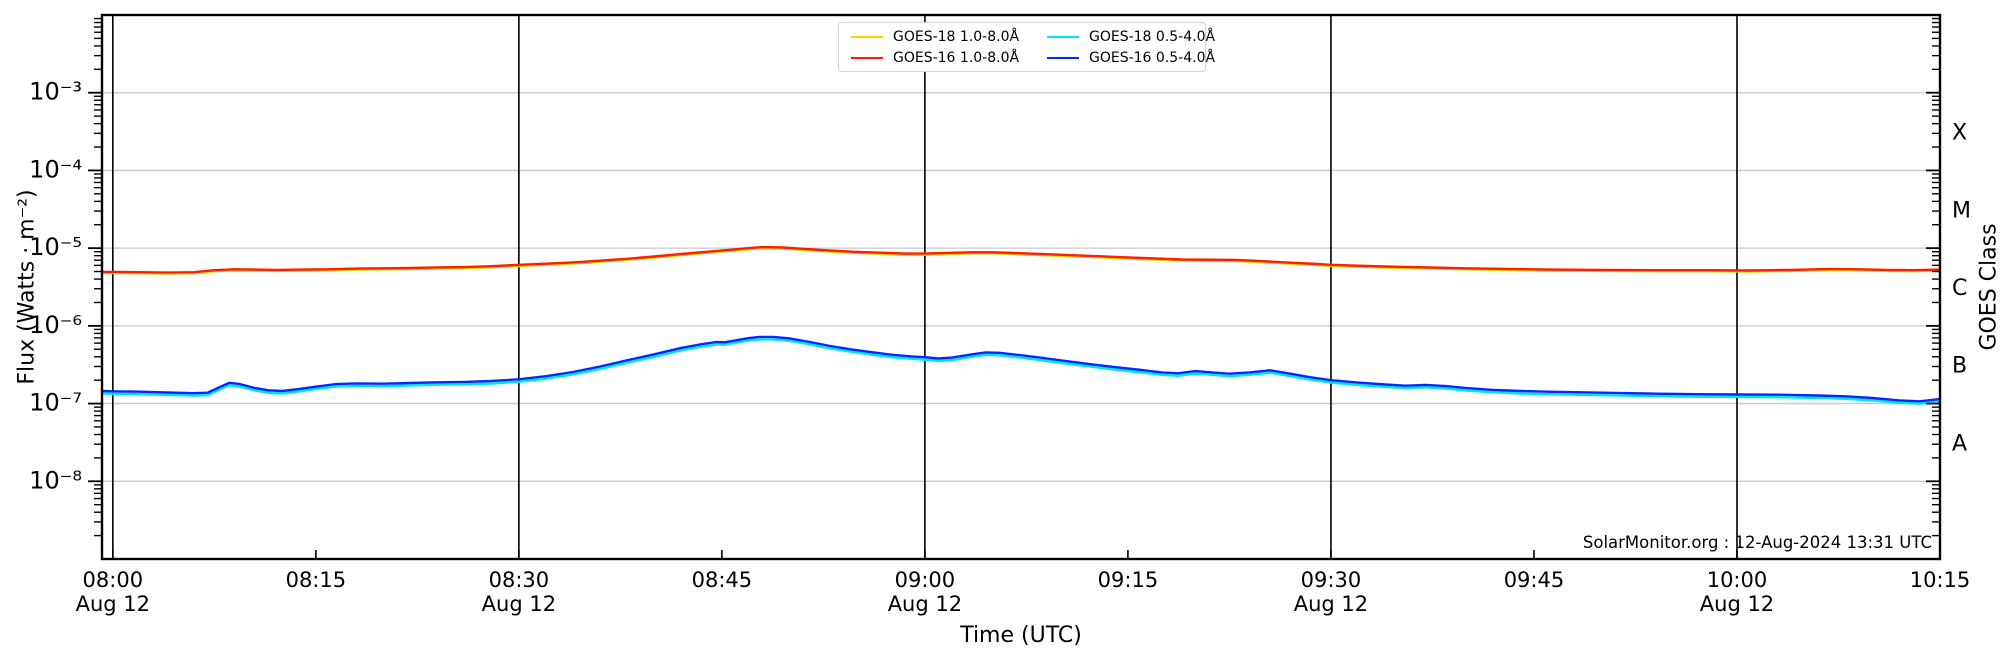  Describe the element at coordinates (1021, 259) in the screenshot. I see `series-goes-16-1-0-8-0-` at that location.